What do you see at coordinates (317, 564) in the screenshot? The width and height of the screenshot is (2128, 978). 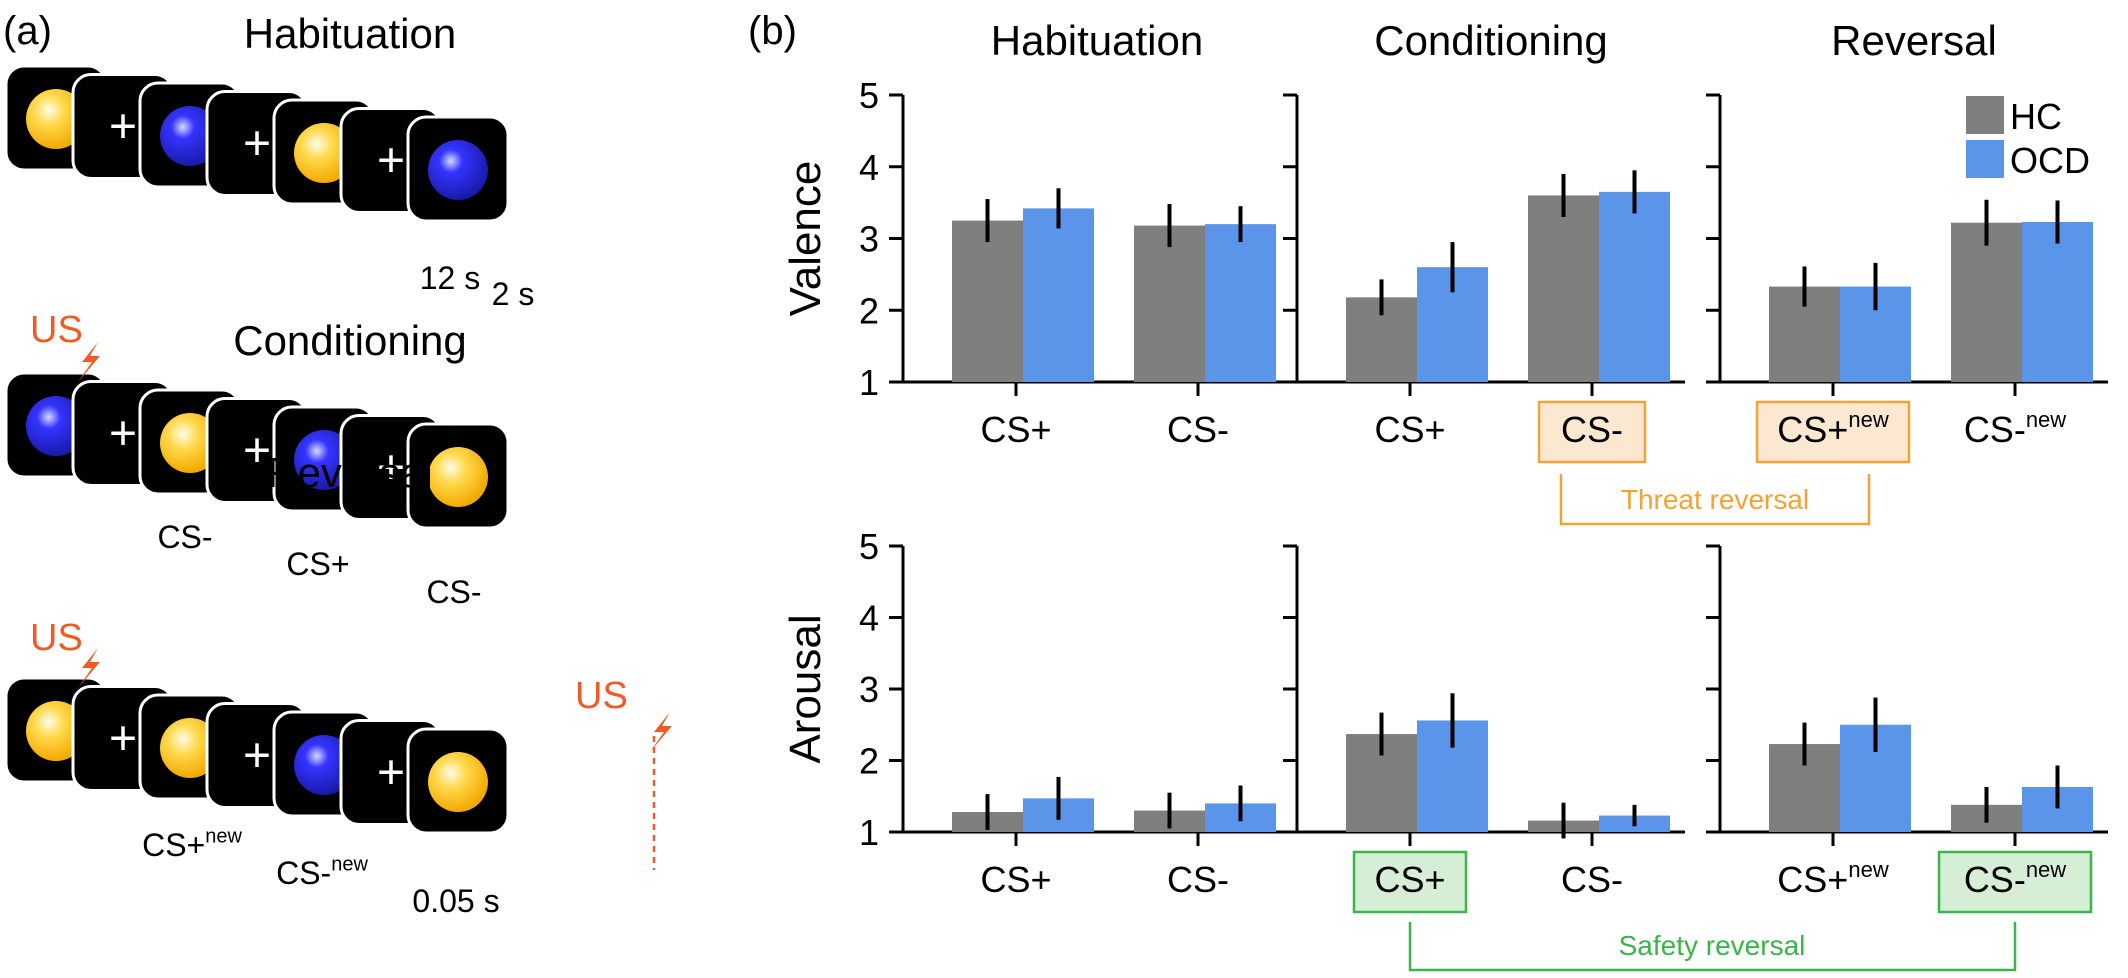 I see `stimulus-caption: CS+` at bounding box center [317, 564].